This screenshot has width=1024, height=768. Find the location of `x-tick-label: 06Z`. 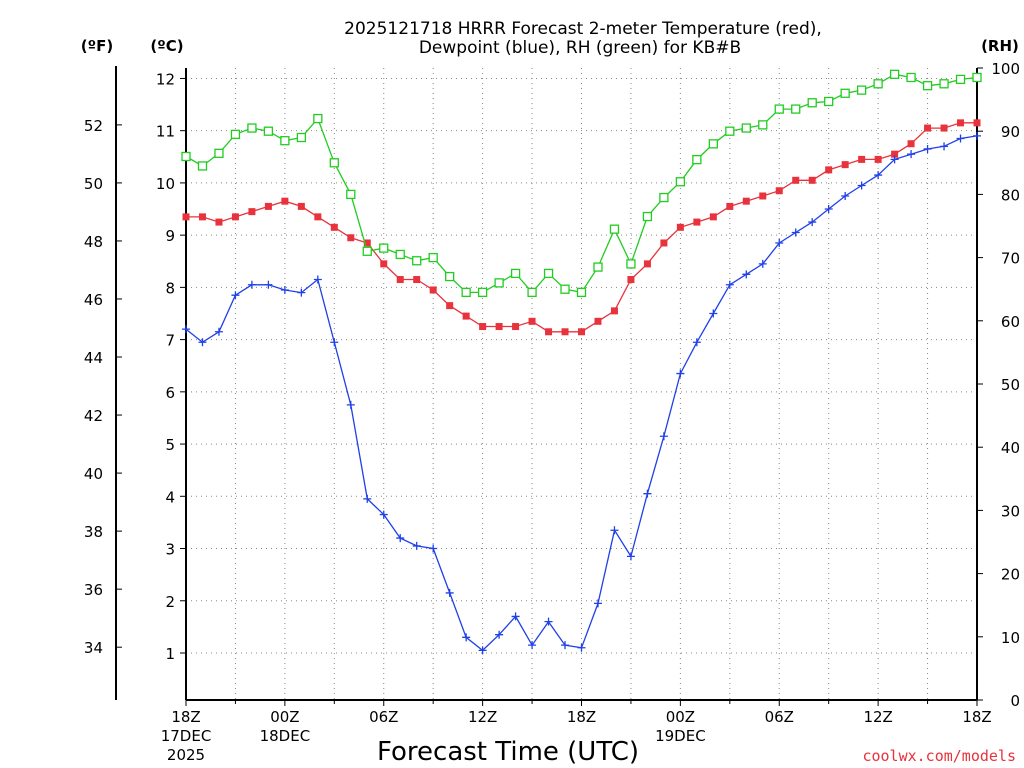

x-tick-label: 06Z is located at coordinates (779, 717).